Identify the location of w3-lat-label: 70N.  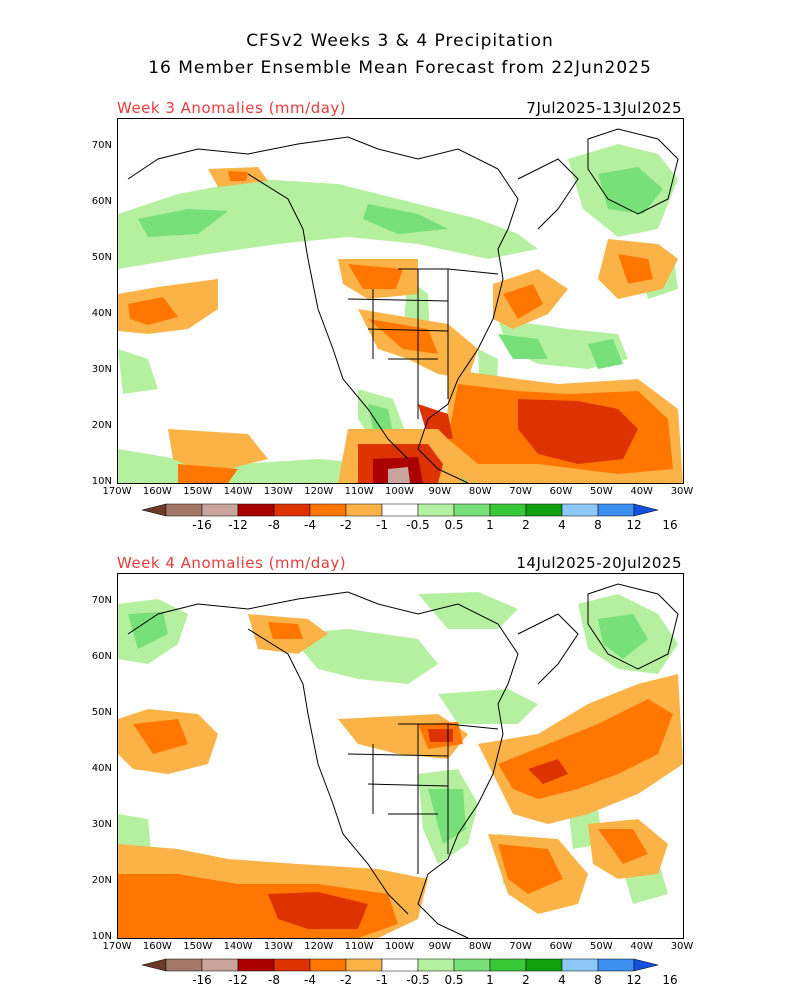
(101, 145).